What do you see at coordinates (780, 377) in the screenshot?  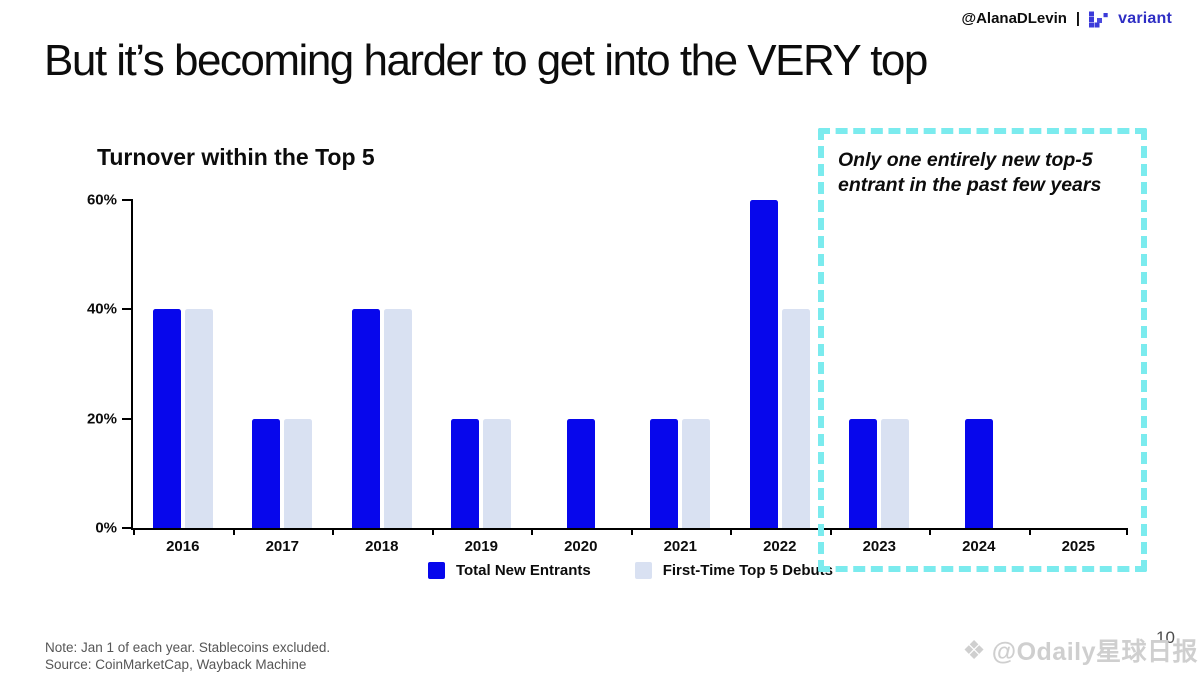 I see `category-column-2022: 2022` at bounding box center [780, 377].